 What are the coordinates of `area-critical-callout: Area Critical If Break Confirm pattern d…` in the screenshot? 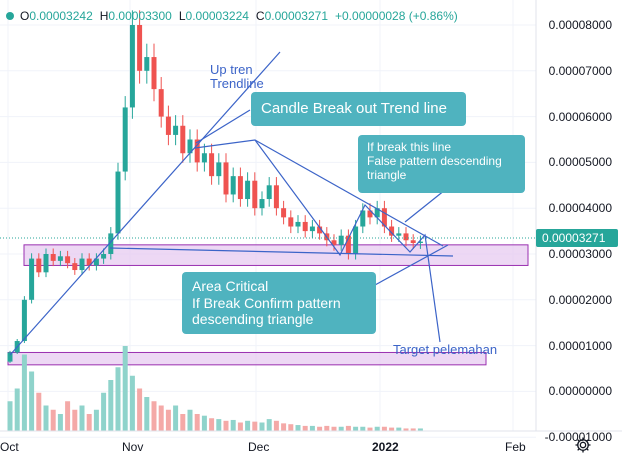 It's located at (279, 303).